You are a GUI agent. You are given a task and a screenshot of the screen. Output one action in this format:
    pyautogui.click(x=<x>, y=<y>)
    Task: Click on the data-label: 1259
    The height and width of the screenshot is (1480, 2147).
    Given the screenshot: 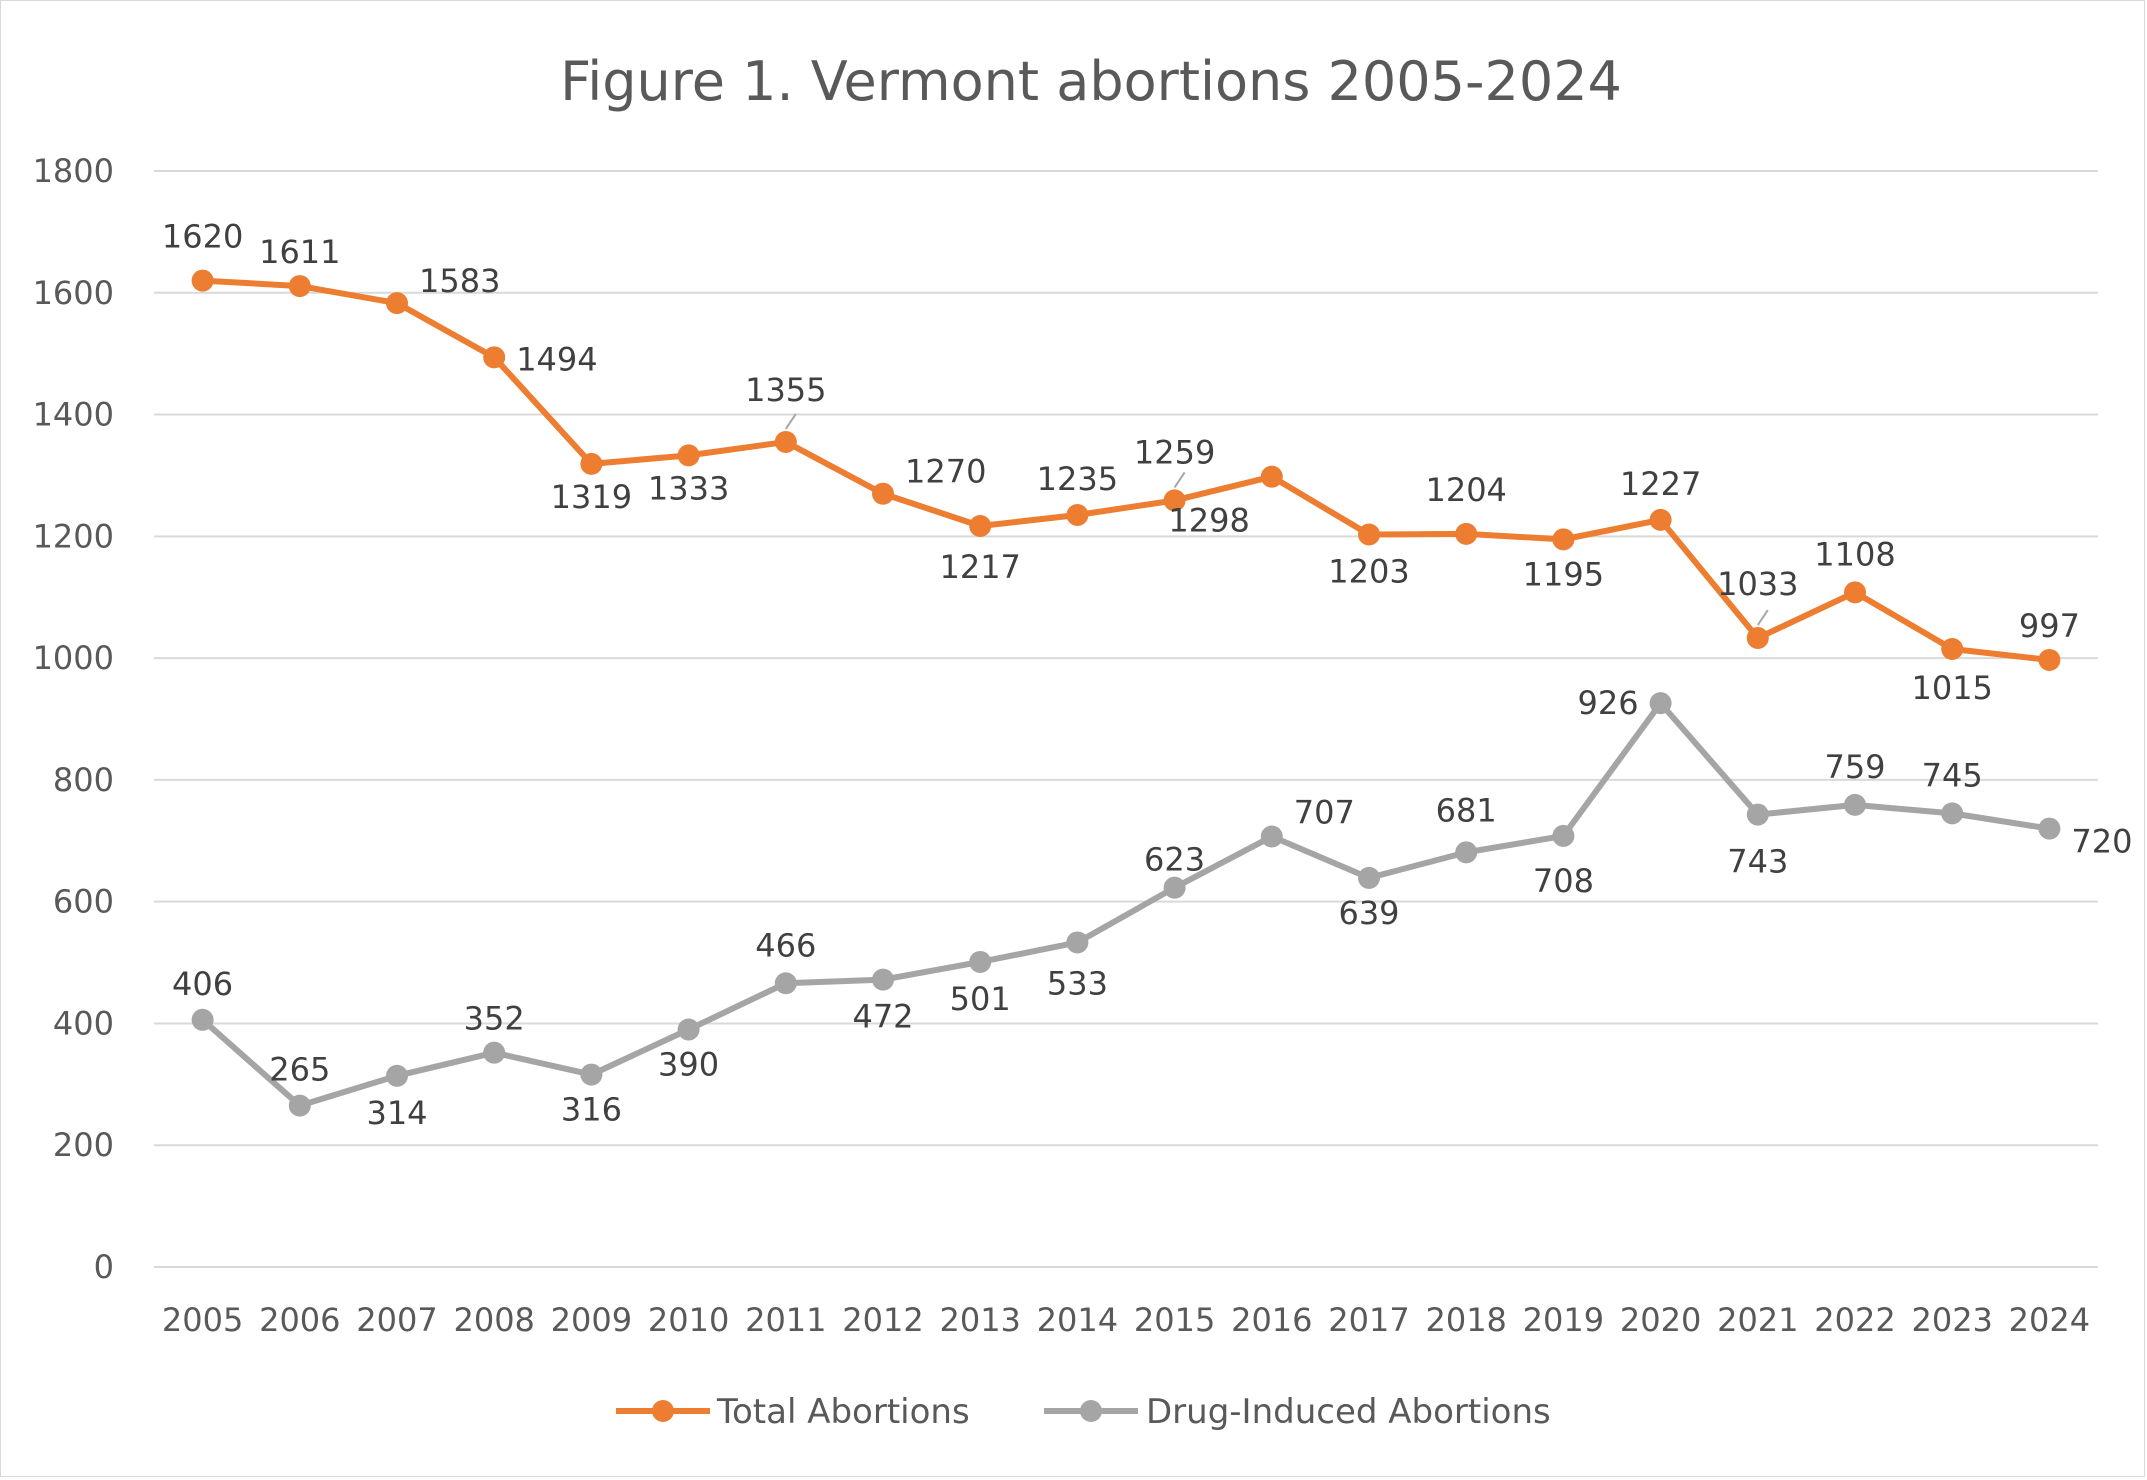 What is the action you would take?
    pyautogui.click(x=1174, y=452)
    